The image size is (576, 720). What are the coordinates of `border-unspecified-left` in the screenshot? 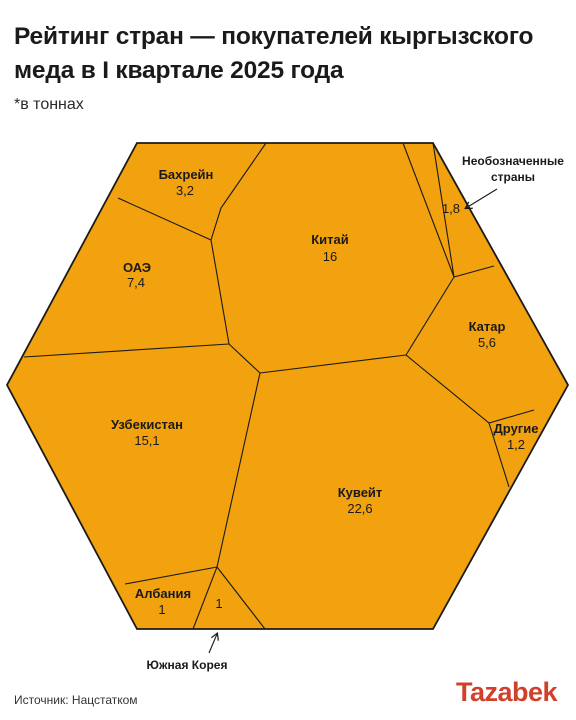 It's located at (443, 210).